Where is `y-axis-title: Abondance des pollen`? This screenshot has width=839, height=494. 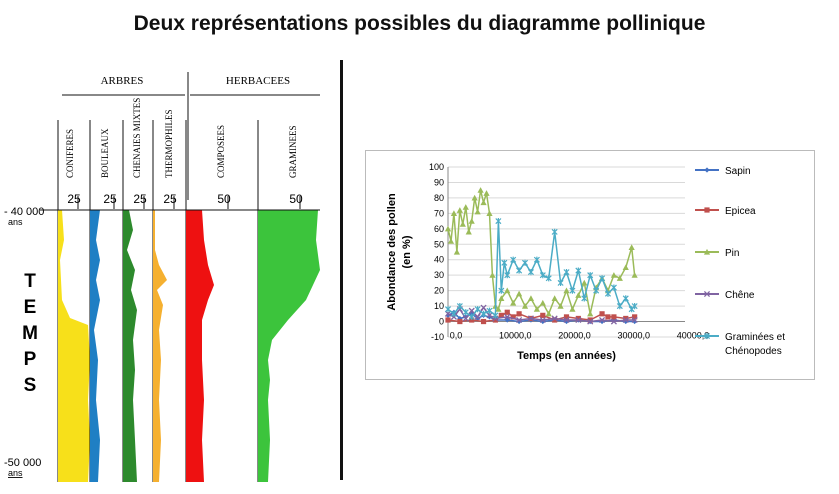
y-axis-title: Abondance des pollen is located at coordinates (392, 252).